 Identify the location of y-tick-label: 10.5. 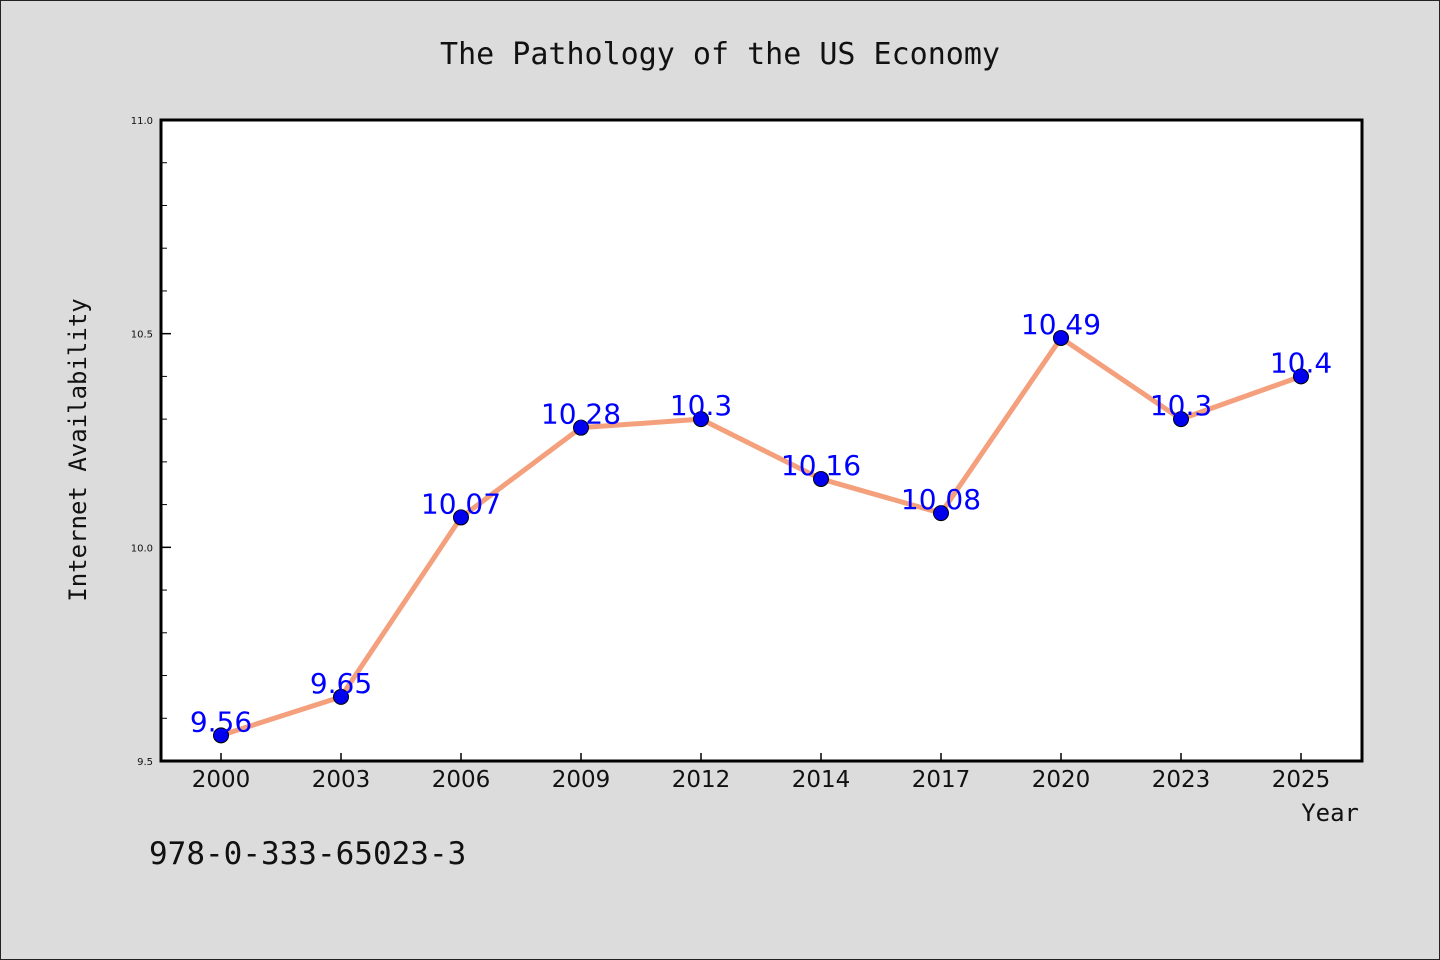
(142, 335).